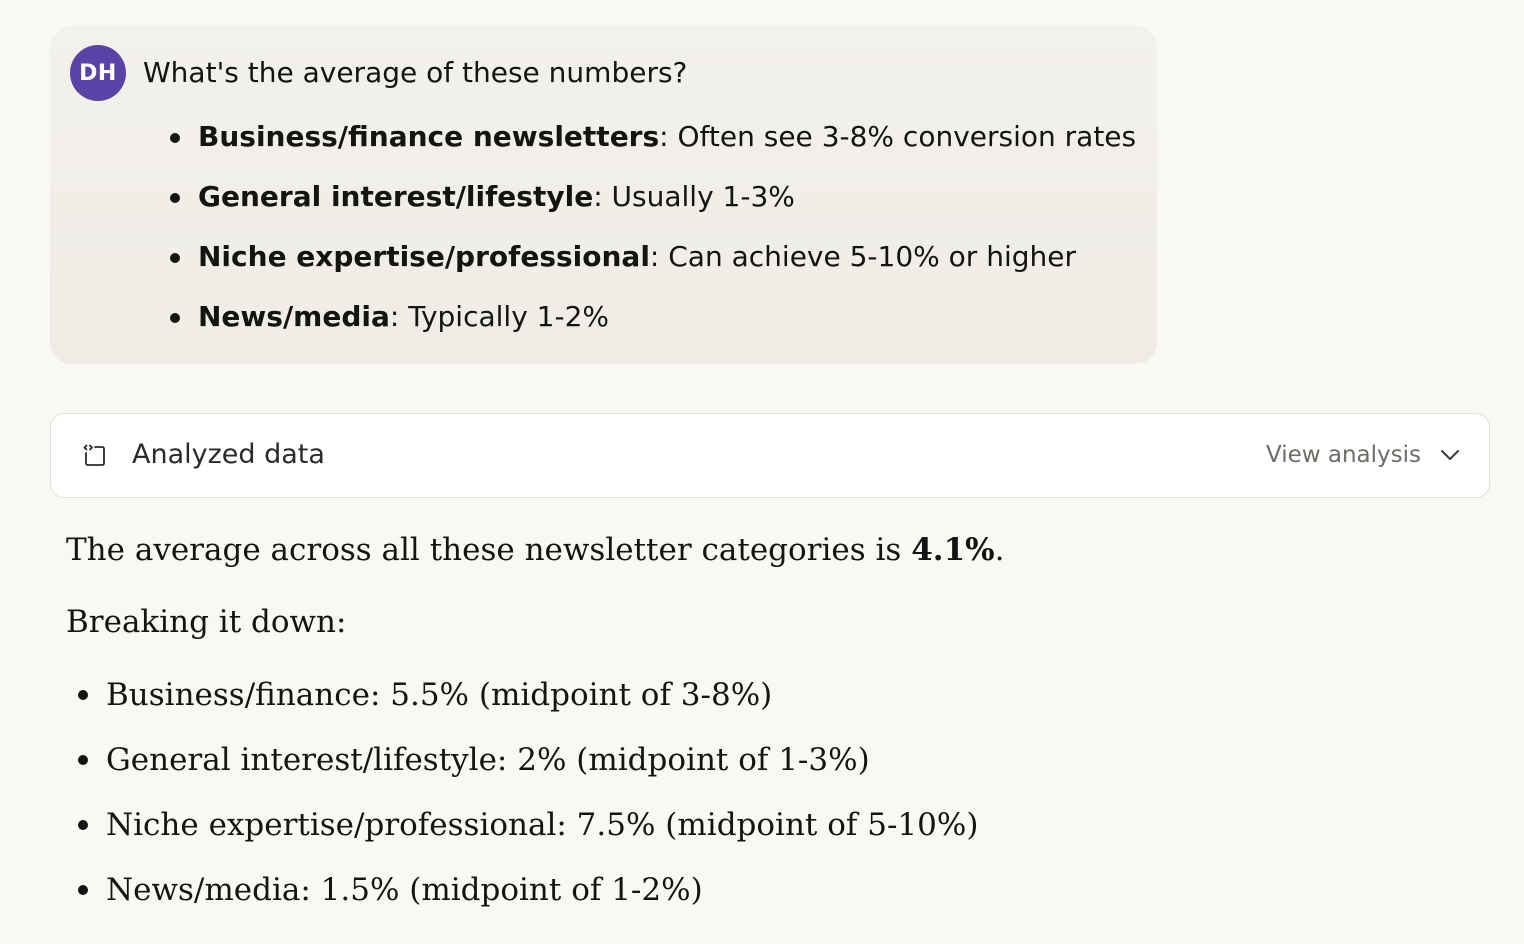  I want to click on list-item: General interest/lifestyle: Usually 1-3%, so click(653, 208).